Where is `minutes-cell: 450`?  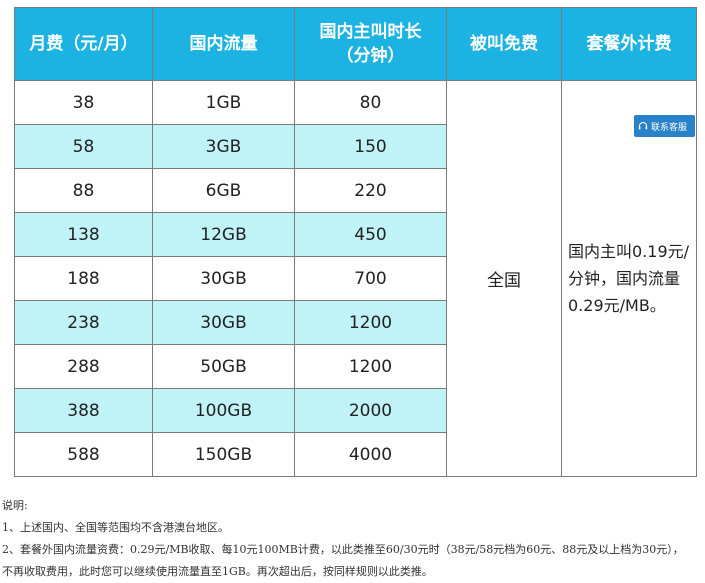 minutes-cell: 450 is located at coordinates (370, 234).